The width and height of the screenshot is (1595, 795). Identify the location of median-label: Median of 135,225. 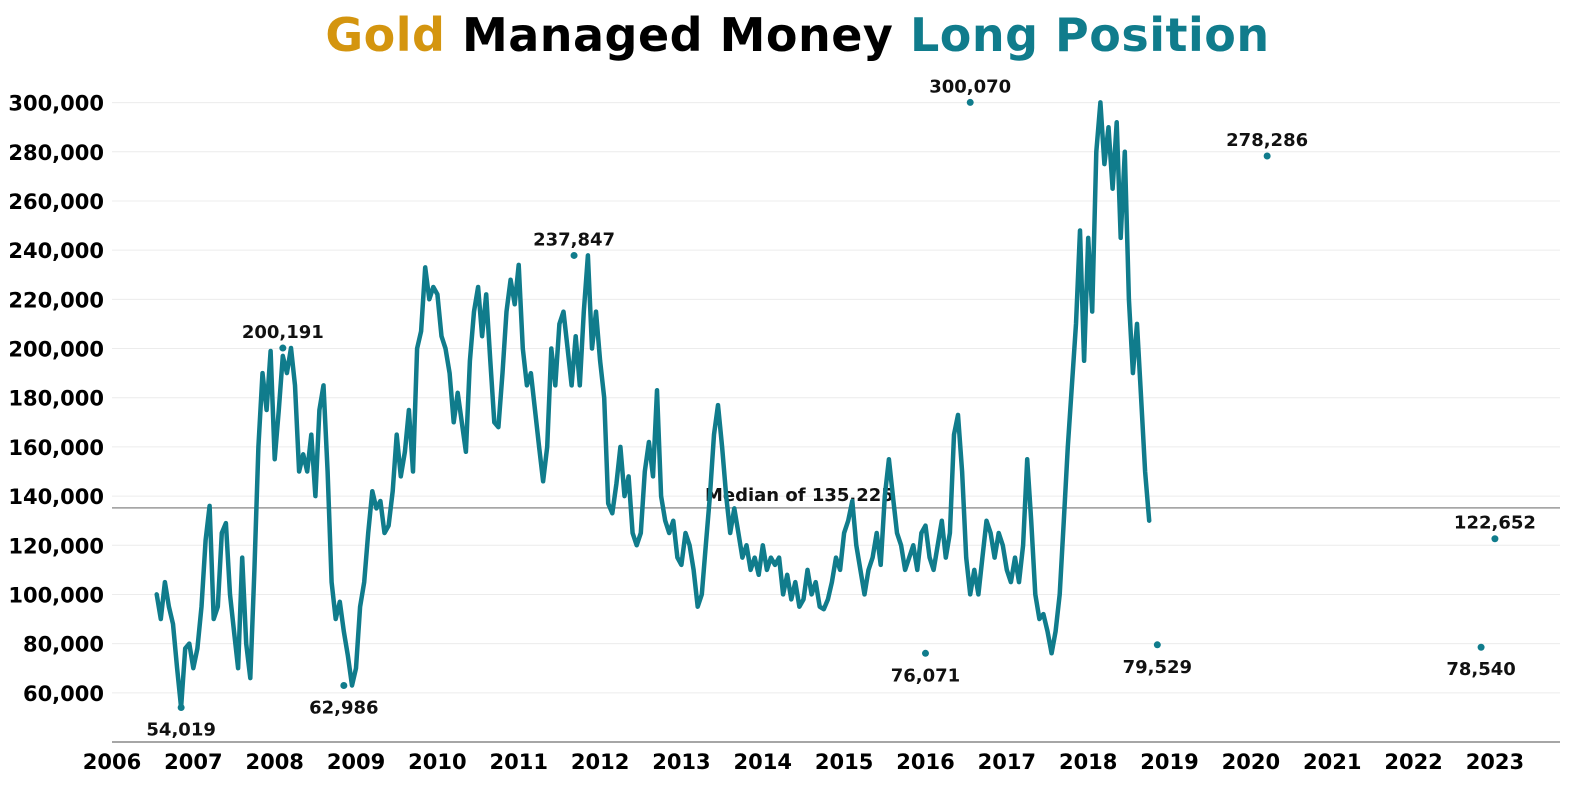
(799, 495).